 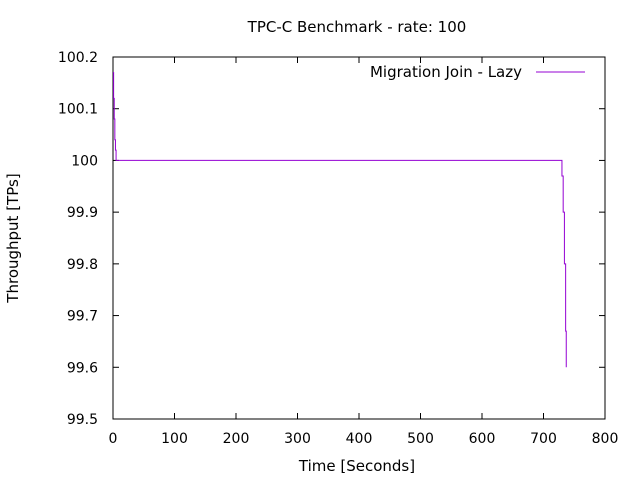 What do you see at coordinates (359, 439) in the screenshot?
I see `x-tick-label: 400` at bounding box center [359, 439].